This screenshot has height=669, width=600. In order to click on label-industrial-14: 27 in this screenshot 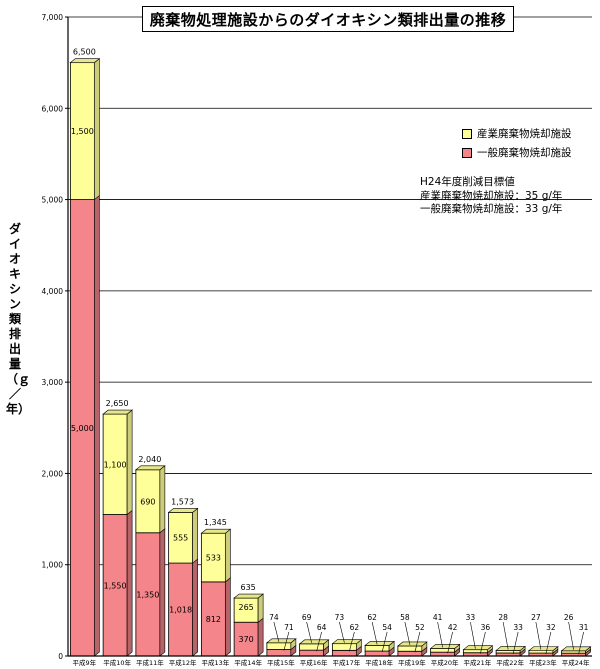, I will do `click(536, 617)`.